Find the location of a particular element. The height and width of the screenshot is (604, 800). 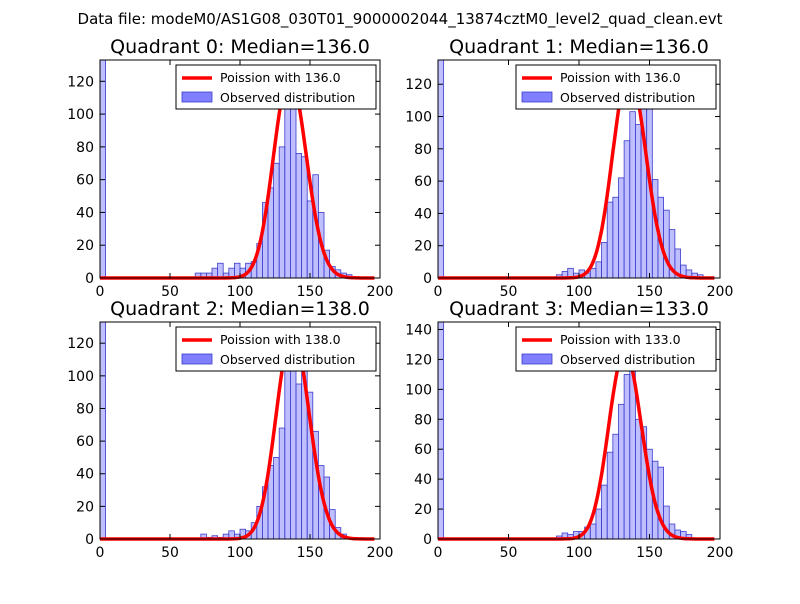

legend-fit-label: Poission with 133.0 is located at coordinates (620, 339).